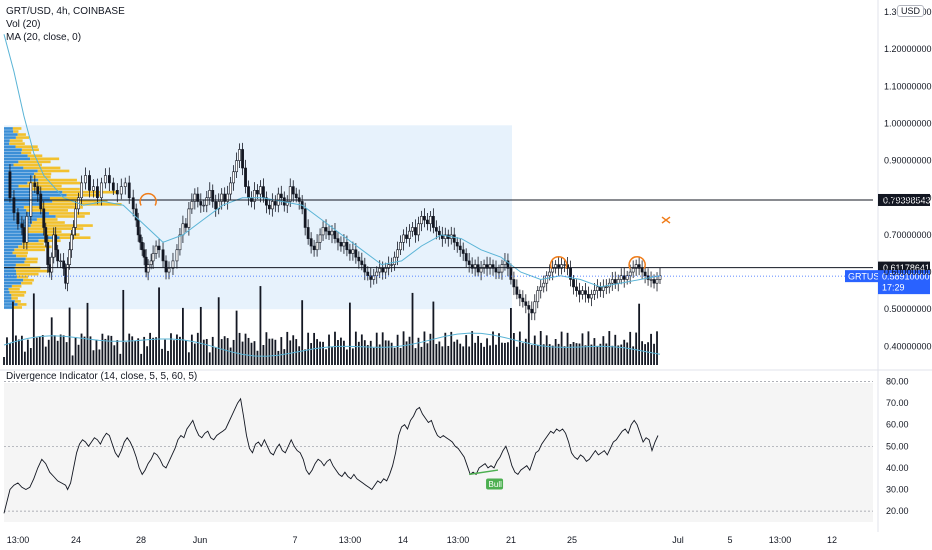 This screenshot has height=550, width=932. What do you see at coordinates (908, 272) in the screenshot?
I see `price-tick-label: 0.60000000` at bounding box center [908, 272].